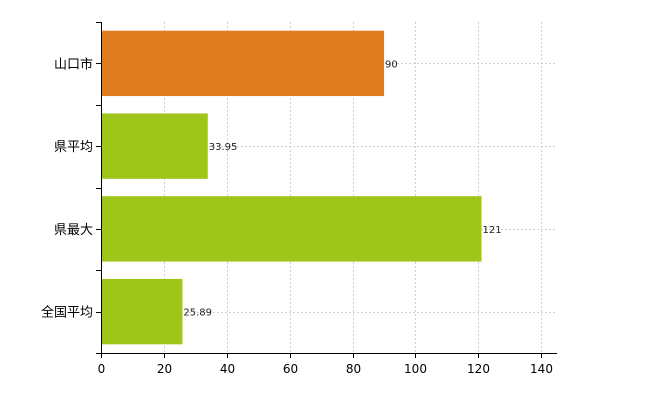 The height and width of the screenshot is (400, 650). Describe the element at coordinates (73, 64) in the screenshot. I see `category-label: 山口市` at that location.